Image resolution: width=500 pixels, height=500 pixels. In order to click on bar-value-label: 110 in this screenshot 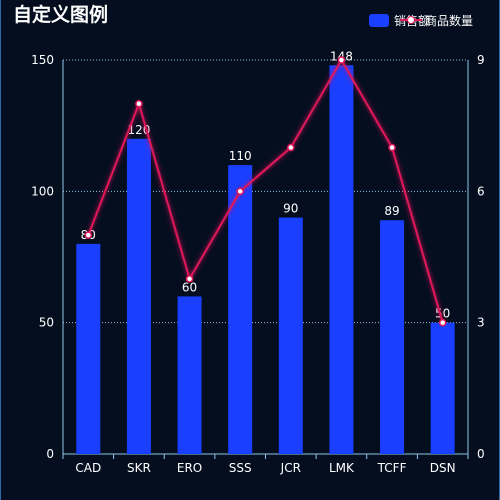, I will do `click(240, 156)`.